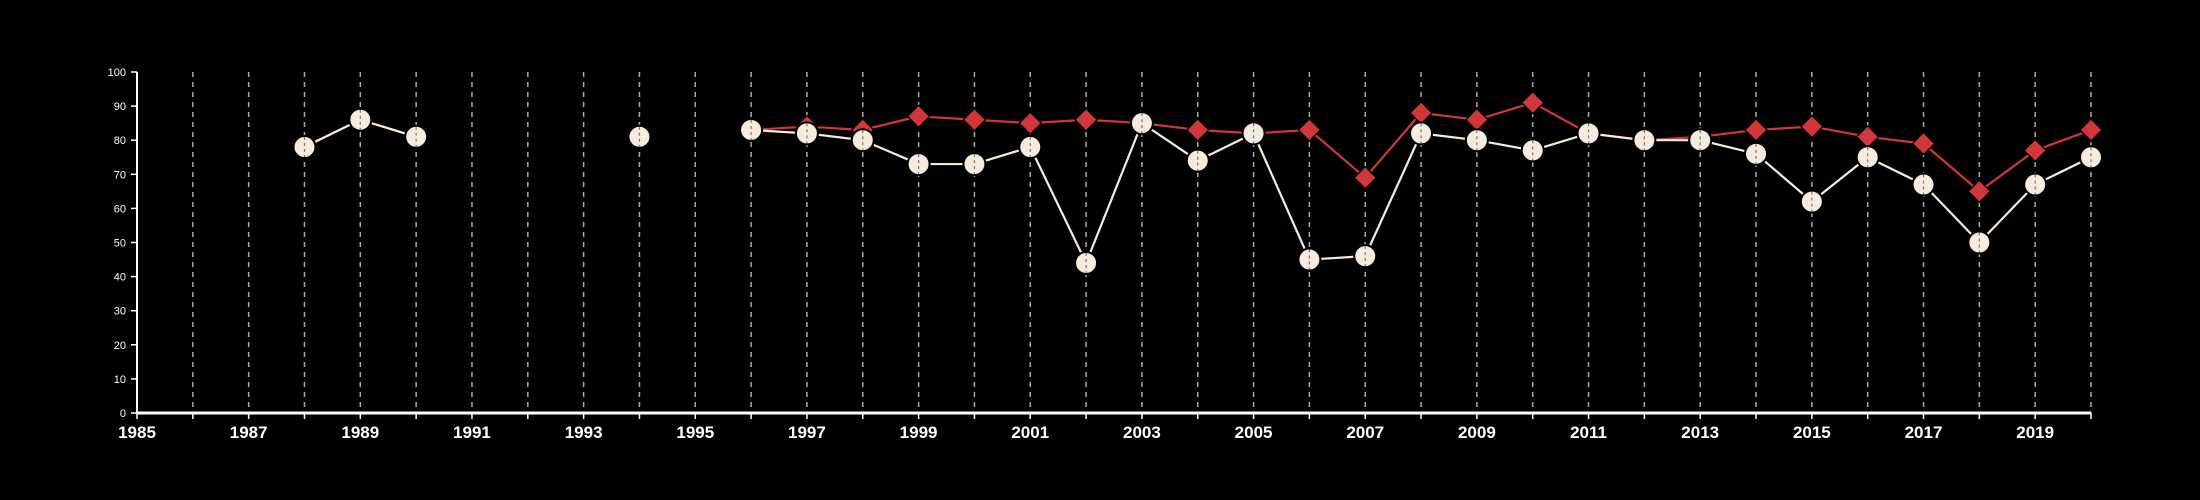 The image size is (2200, 500). Describe the element at coordinates (120, 312) in the screenshot. I see `y-tick-label: 30` at that location.